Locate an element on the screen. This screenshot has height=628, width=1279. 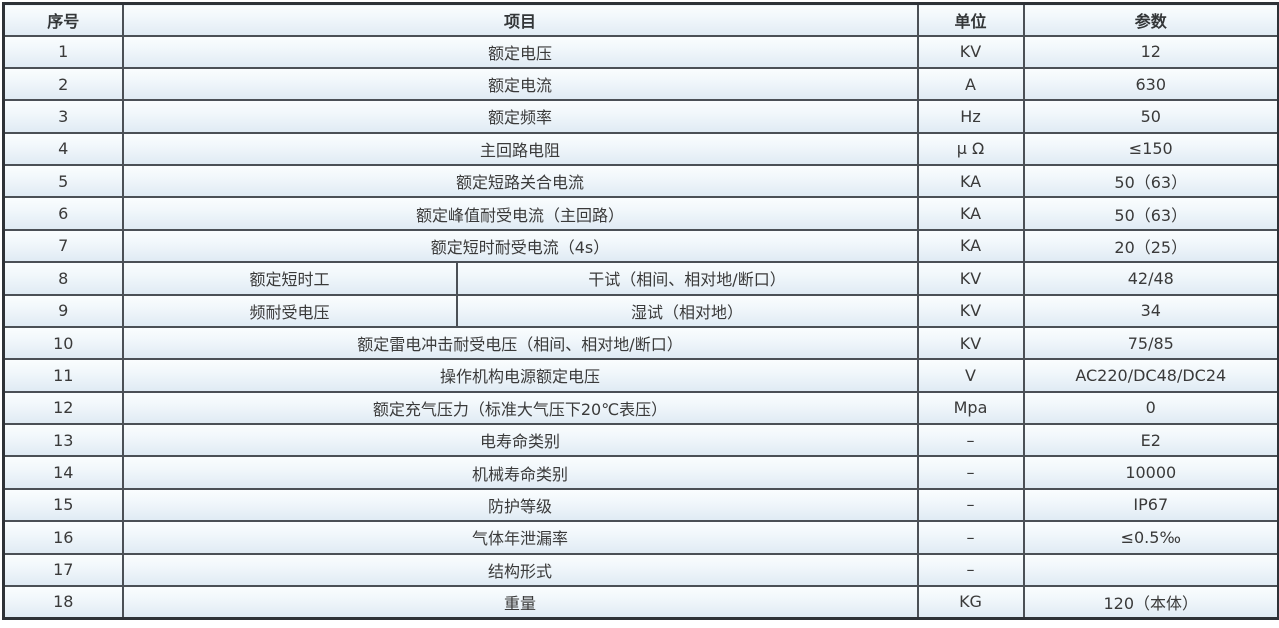
table-row: 8 额定短时工 干试（相间、相对地/断口） KV 42/48 is located at coordinates (640, 278).